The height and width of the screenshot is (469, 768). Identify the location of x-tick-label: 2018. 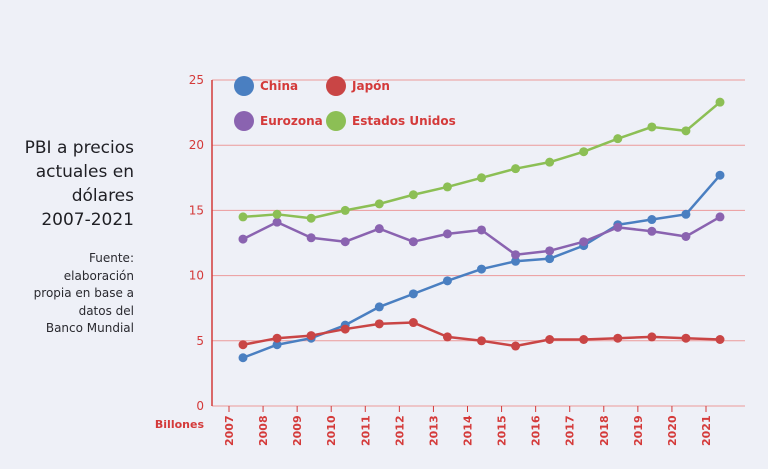
(604, 430).